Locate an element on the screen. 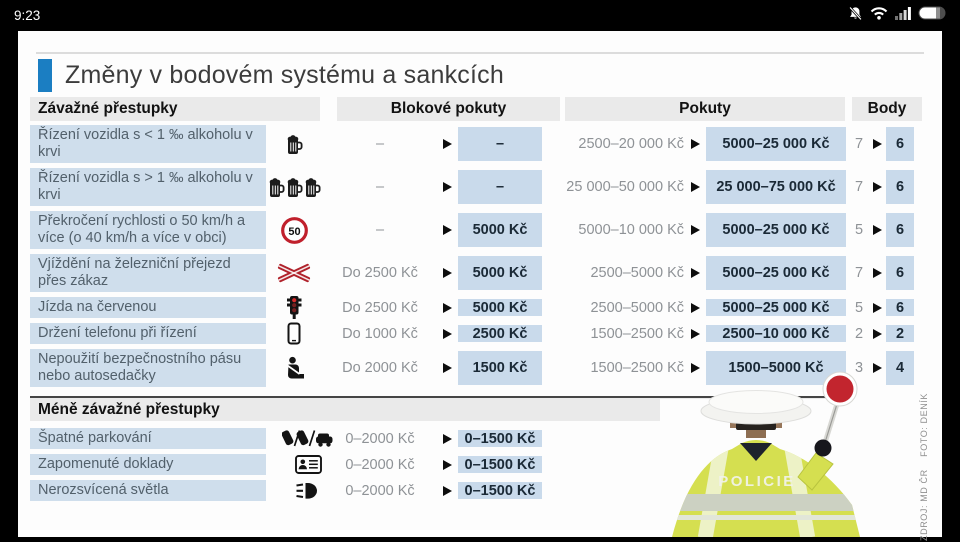 Image resolution: width=960 pixels, height=542 pixels. offense-label: Špatné parkování is located at coordinates (148, 438).